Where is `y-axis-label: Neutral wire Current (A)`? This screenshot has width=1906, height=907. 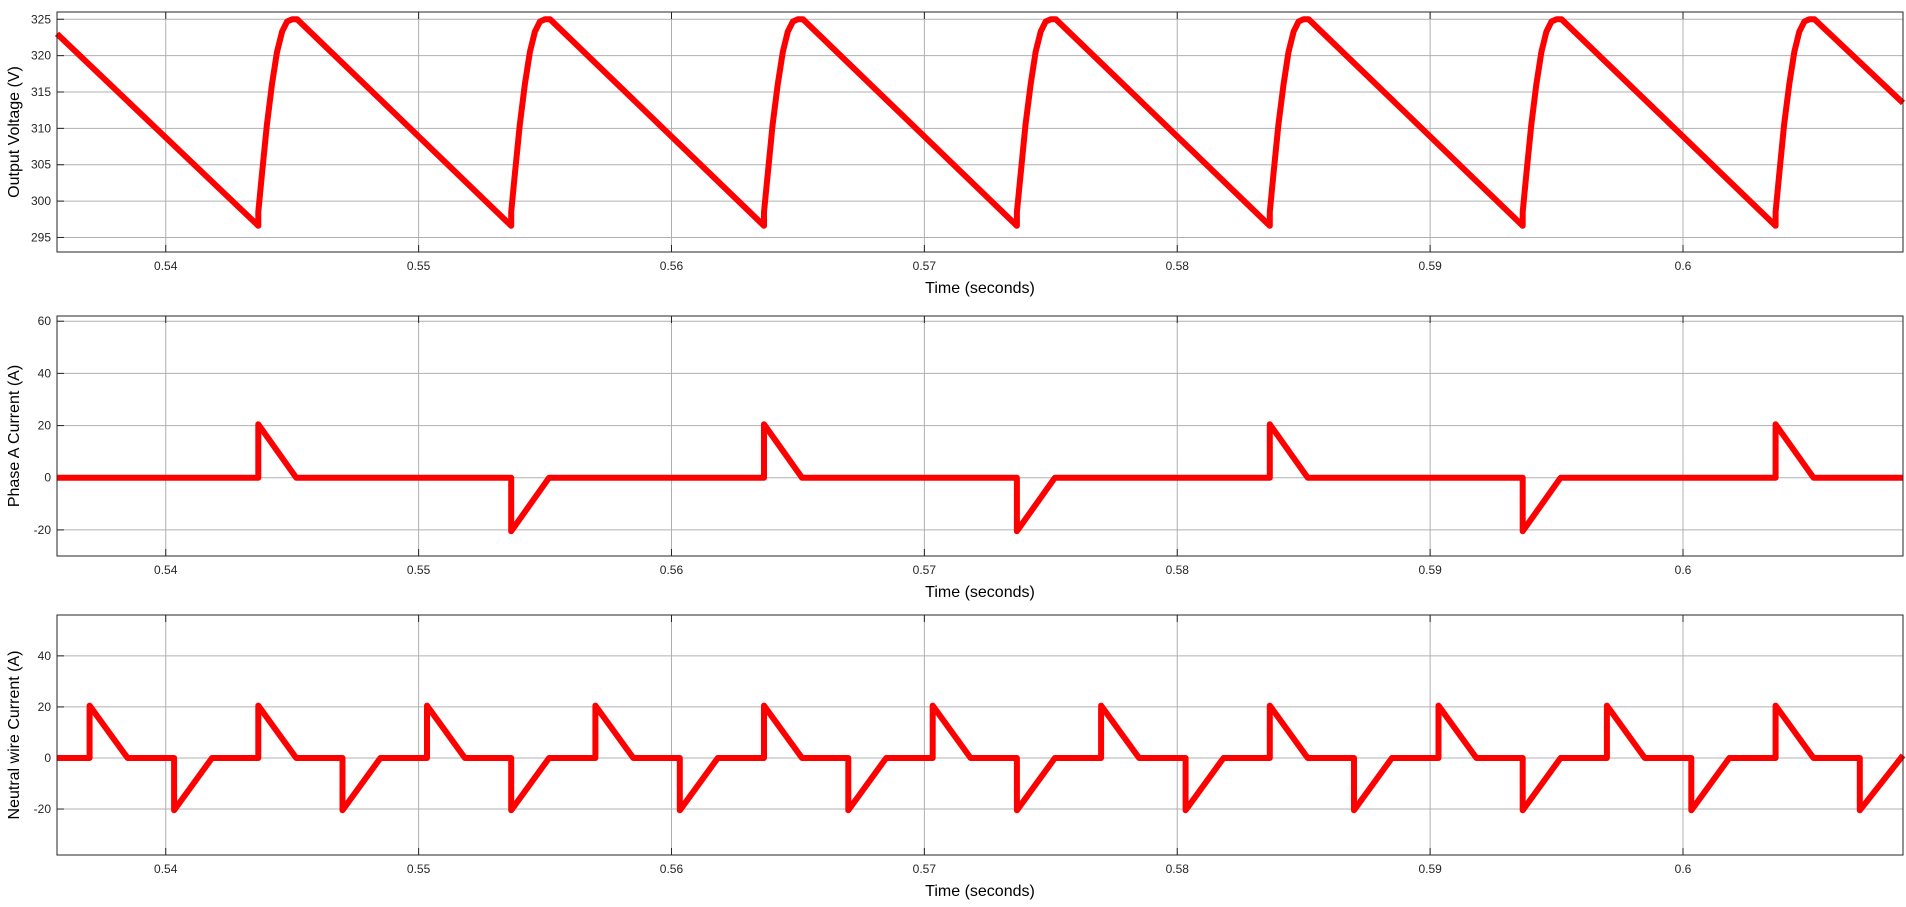 y-axis-label: Neutral wire Current (A) is located at coordinates (14, 735).